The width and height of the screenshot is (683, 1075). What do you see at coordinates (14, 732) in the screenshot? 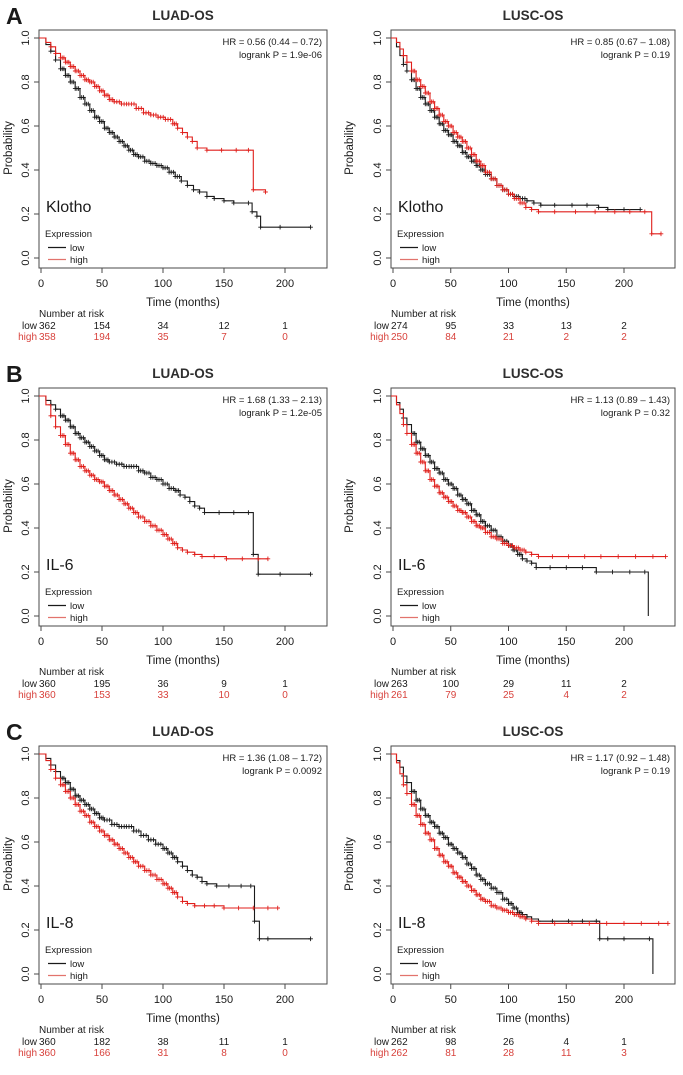
I see `panel-letter: C` at bounding box center [14, 732].